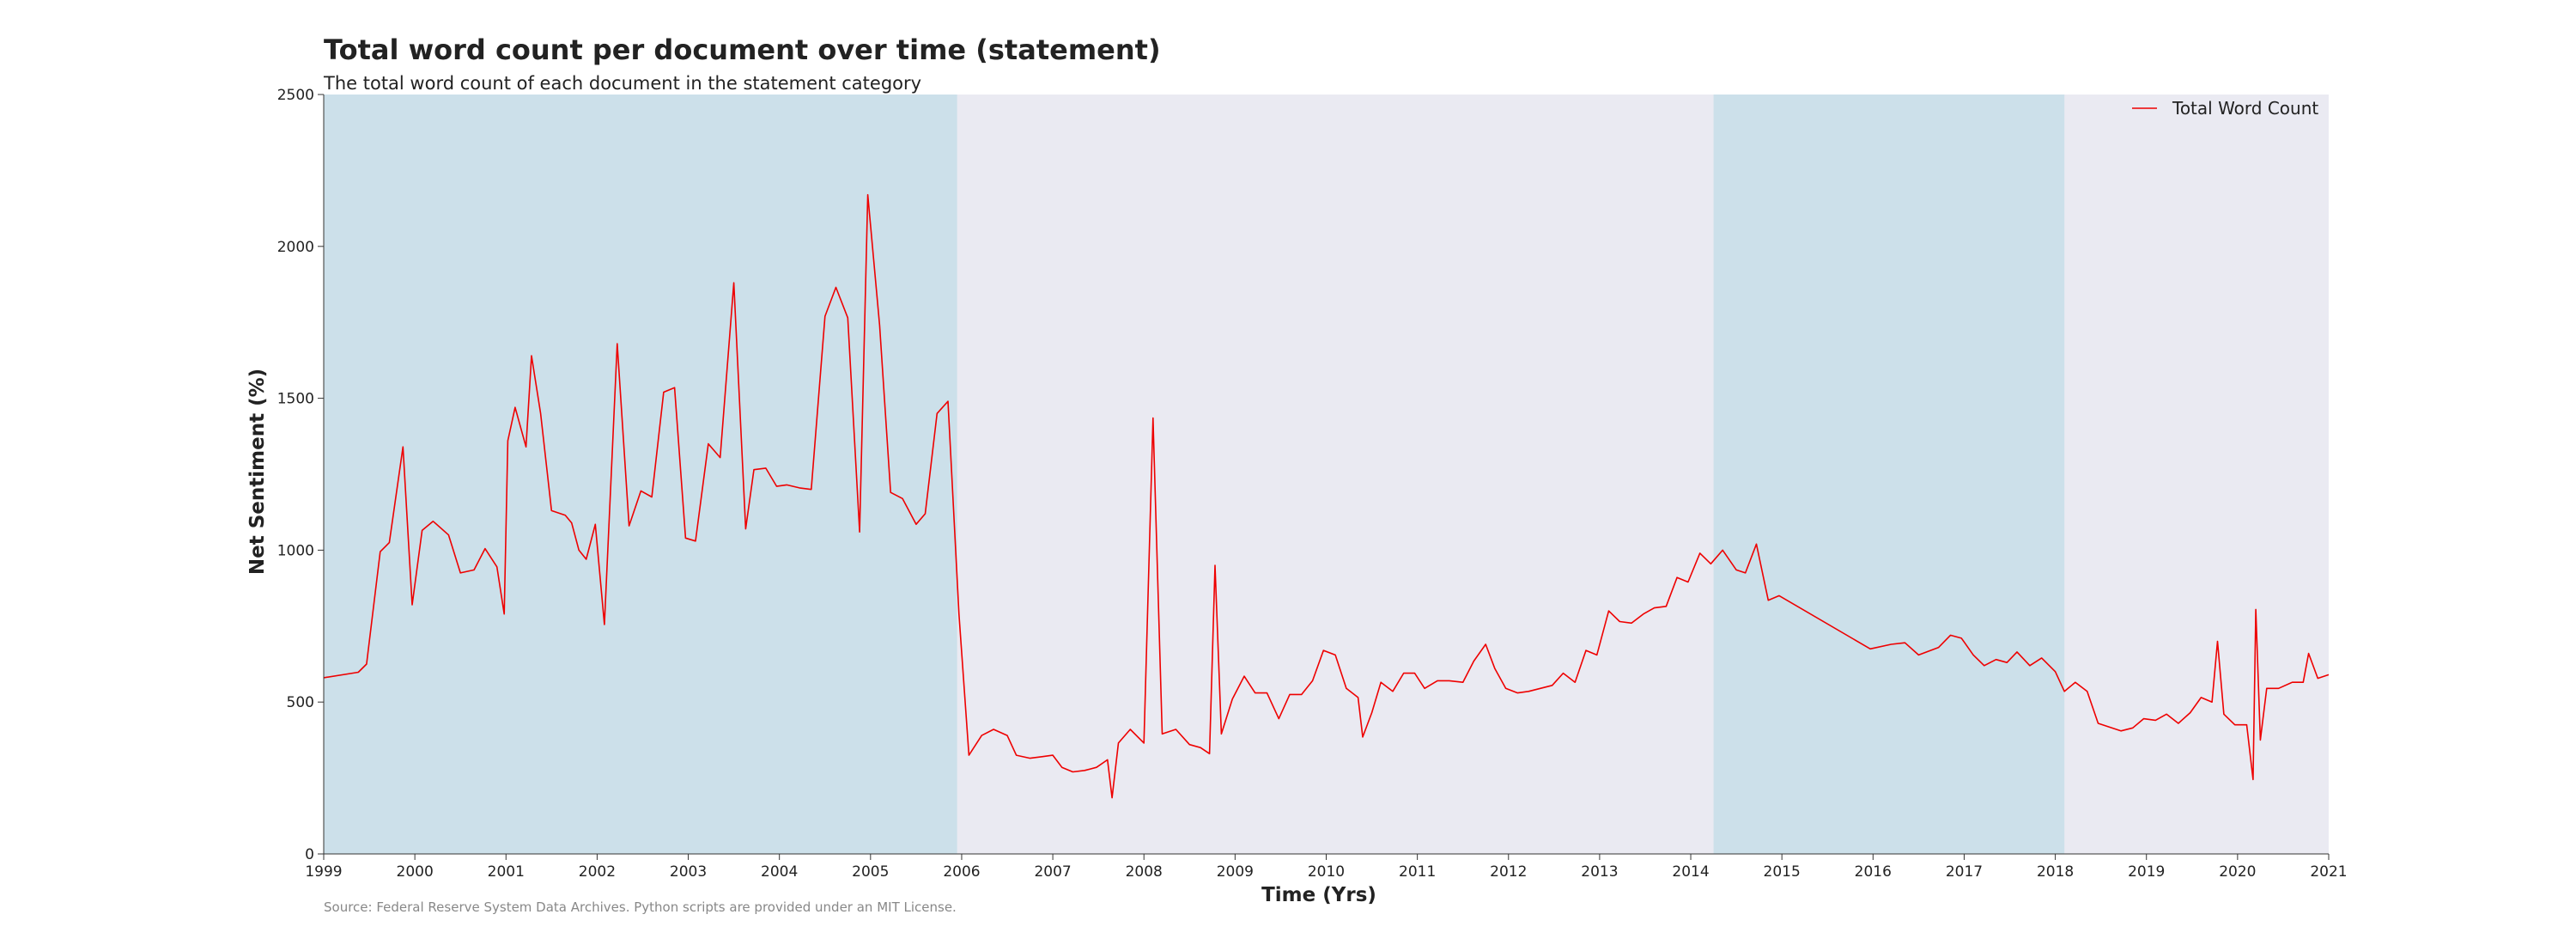 Image resolution: width=2576 pixels, height=945 pixels. I want to click on x-tick-label: 2014, so click(1690, 872).